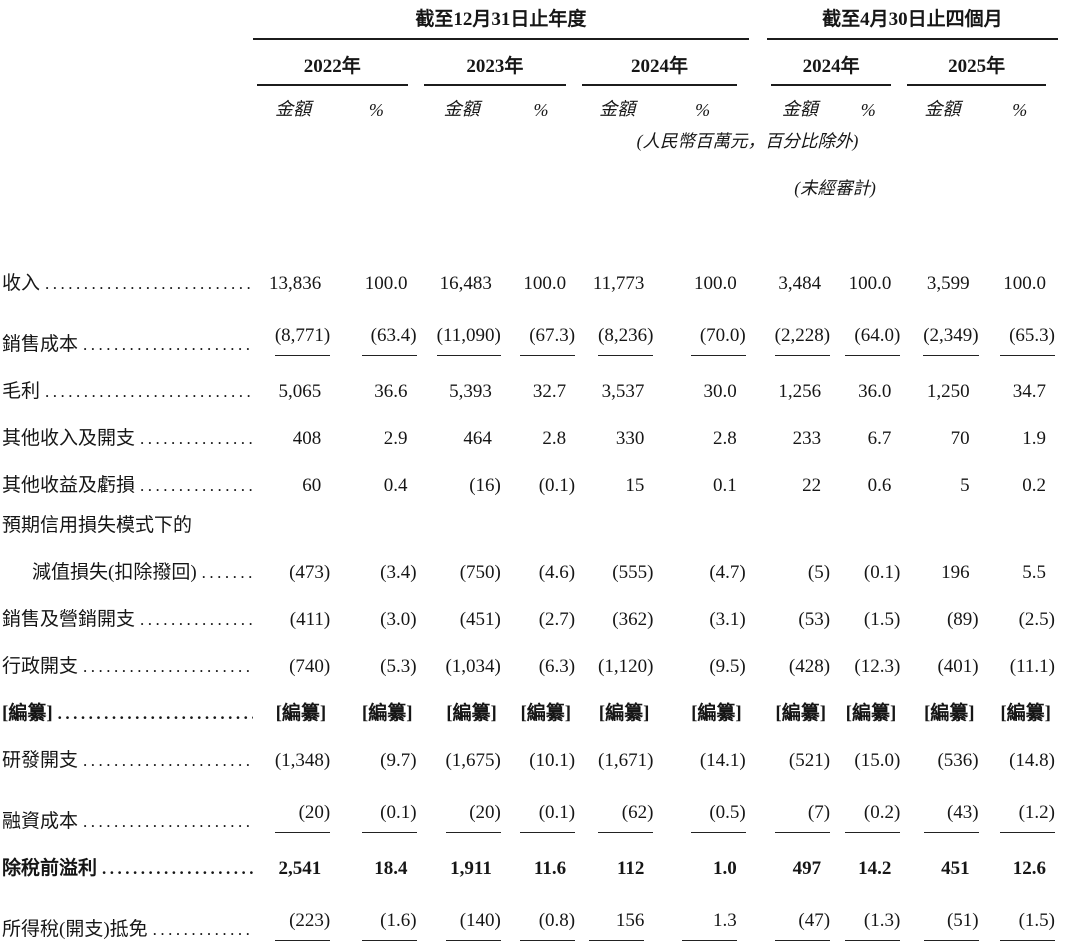 The height and width of the screenshot is (943, 1080). I want to click on value-cell: (65.3), so click(1020, 325).